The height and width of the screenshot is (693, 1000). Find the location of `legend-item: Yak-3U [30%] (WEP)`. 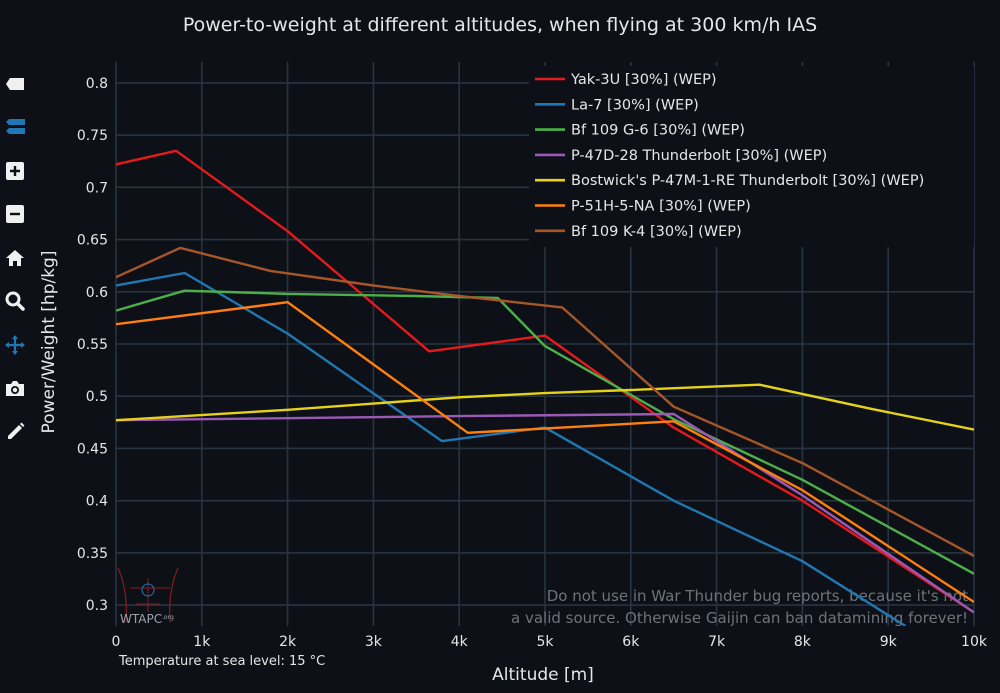

legend-item: Yak-3U [30%] (WEP) is located at coordinates (626, 80).